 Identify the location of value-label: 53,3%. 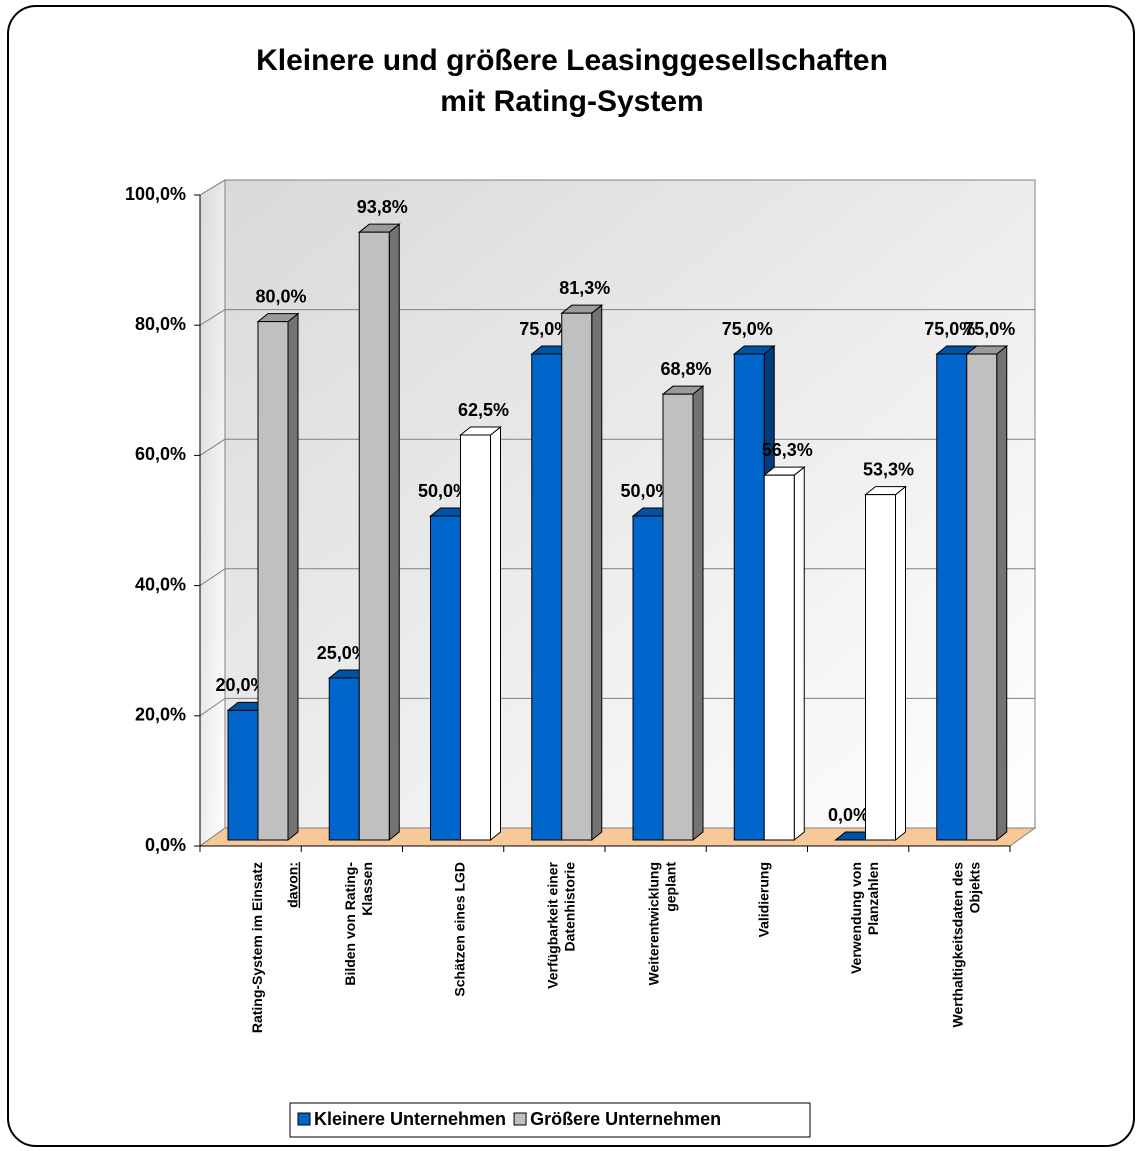
(888, 469).